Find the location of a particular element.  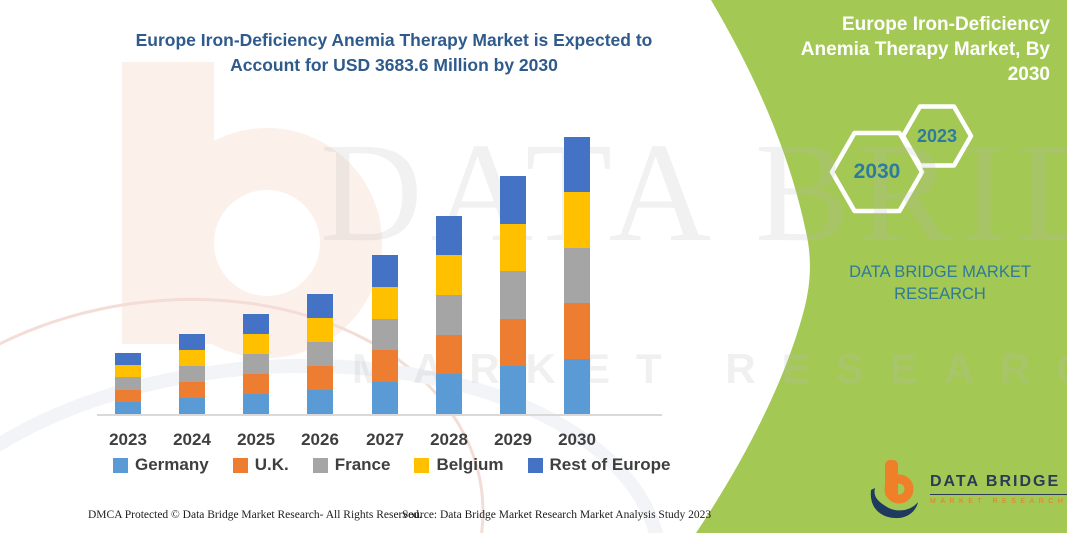

bar-segment-2027-france is located at coordinates (385, 334).